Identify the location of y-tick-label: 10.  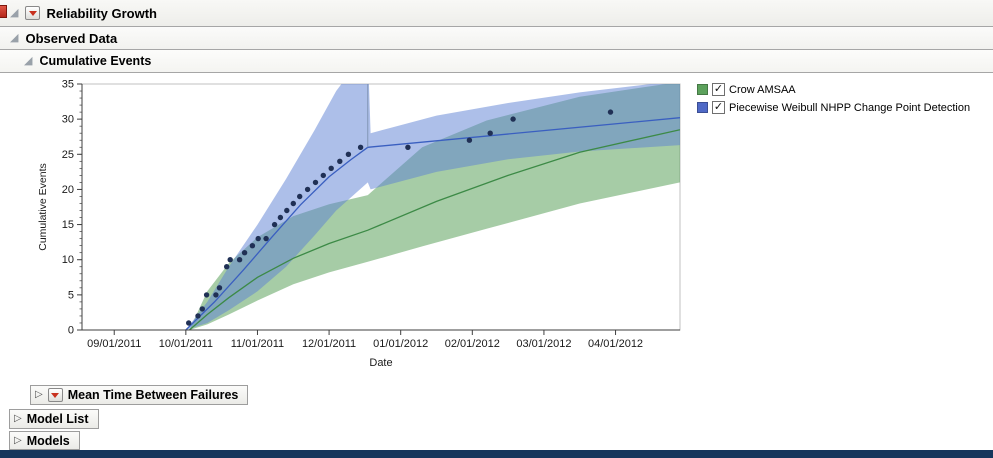
(68, 260).